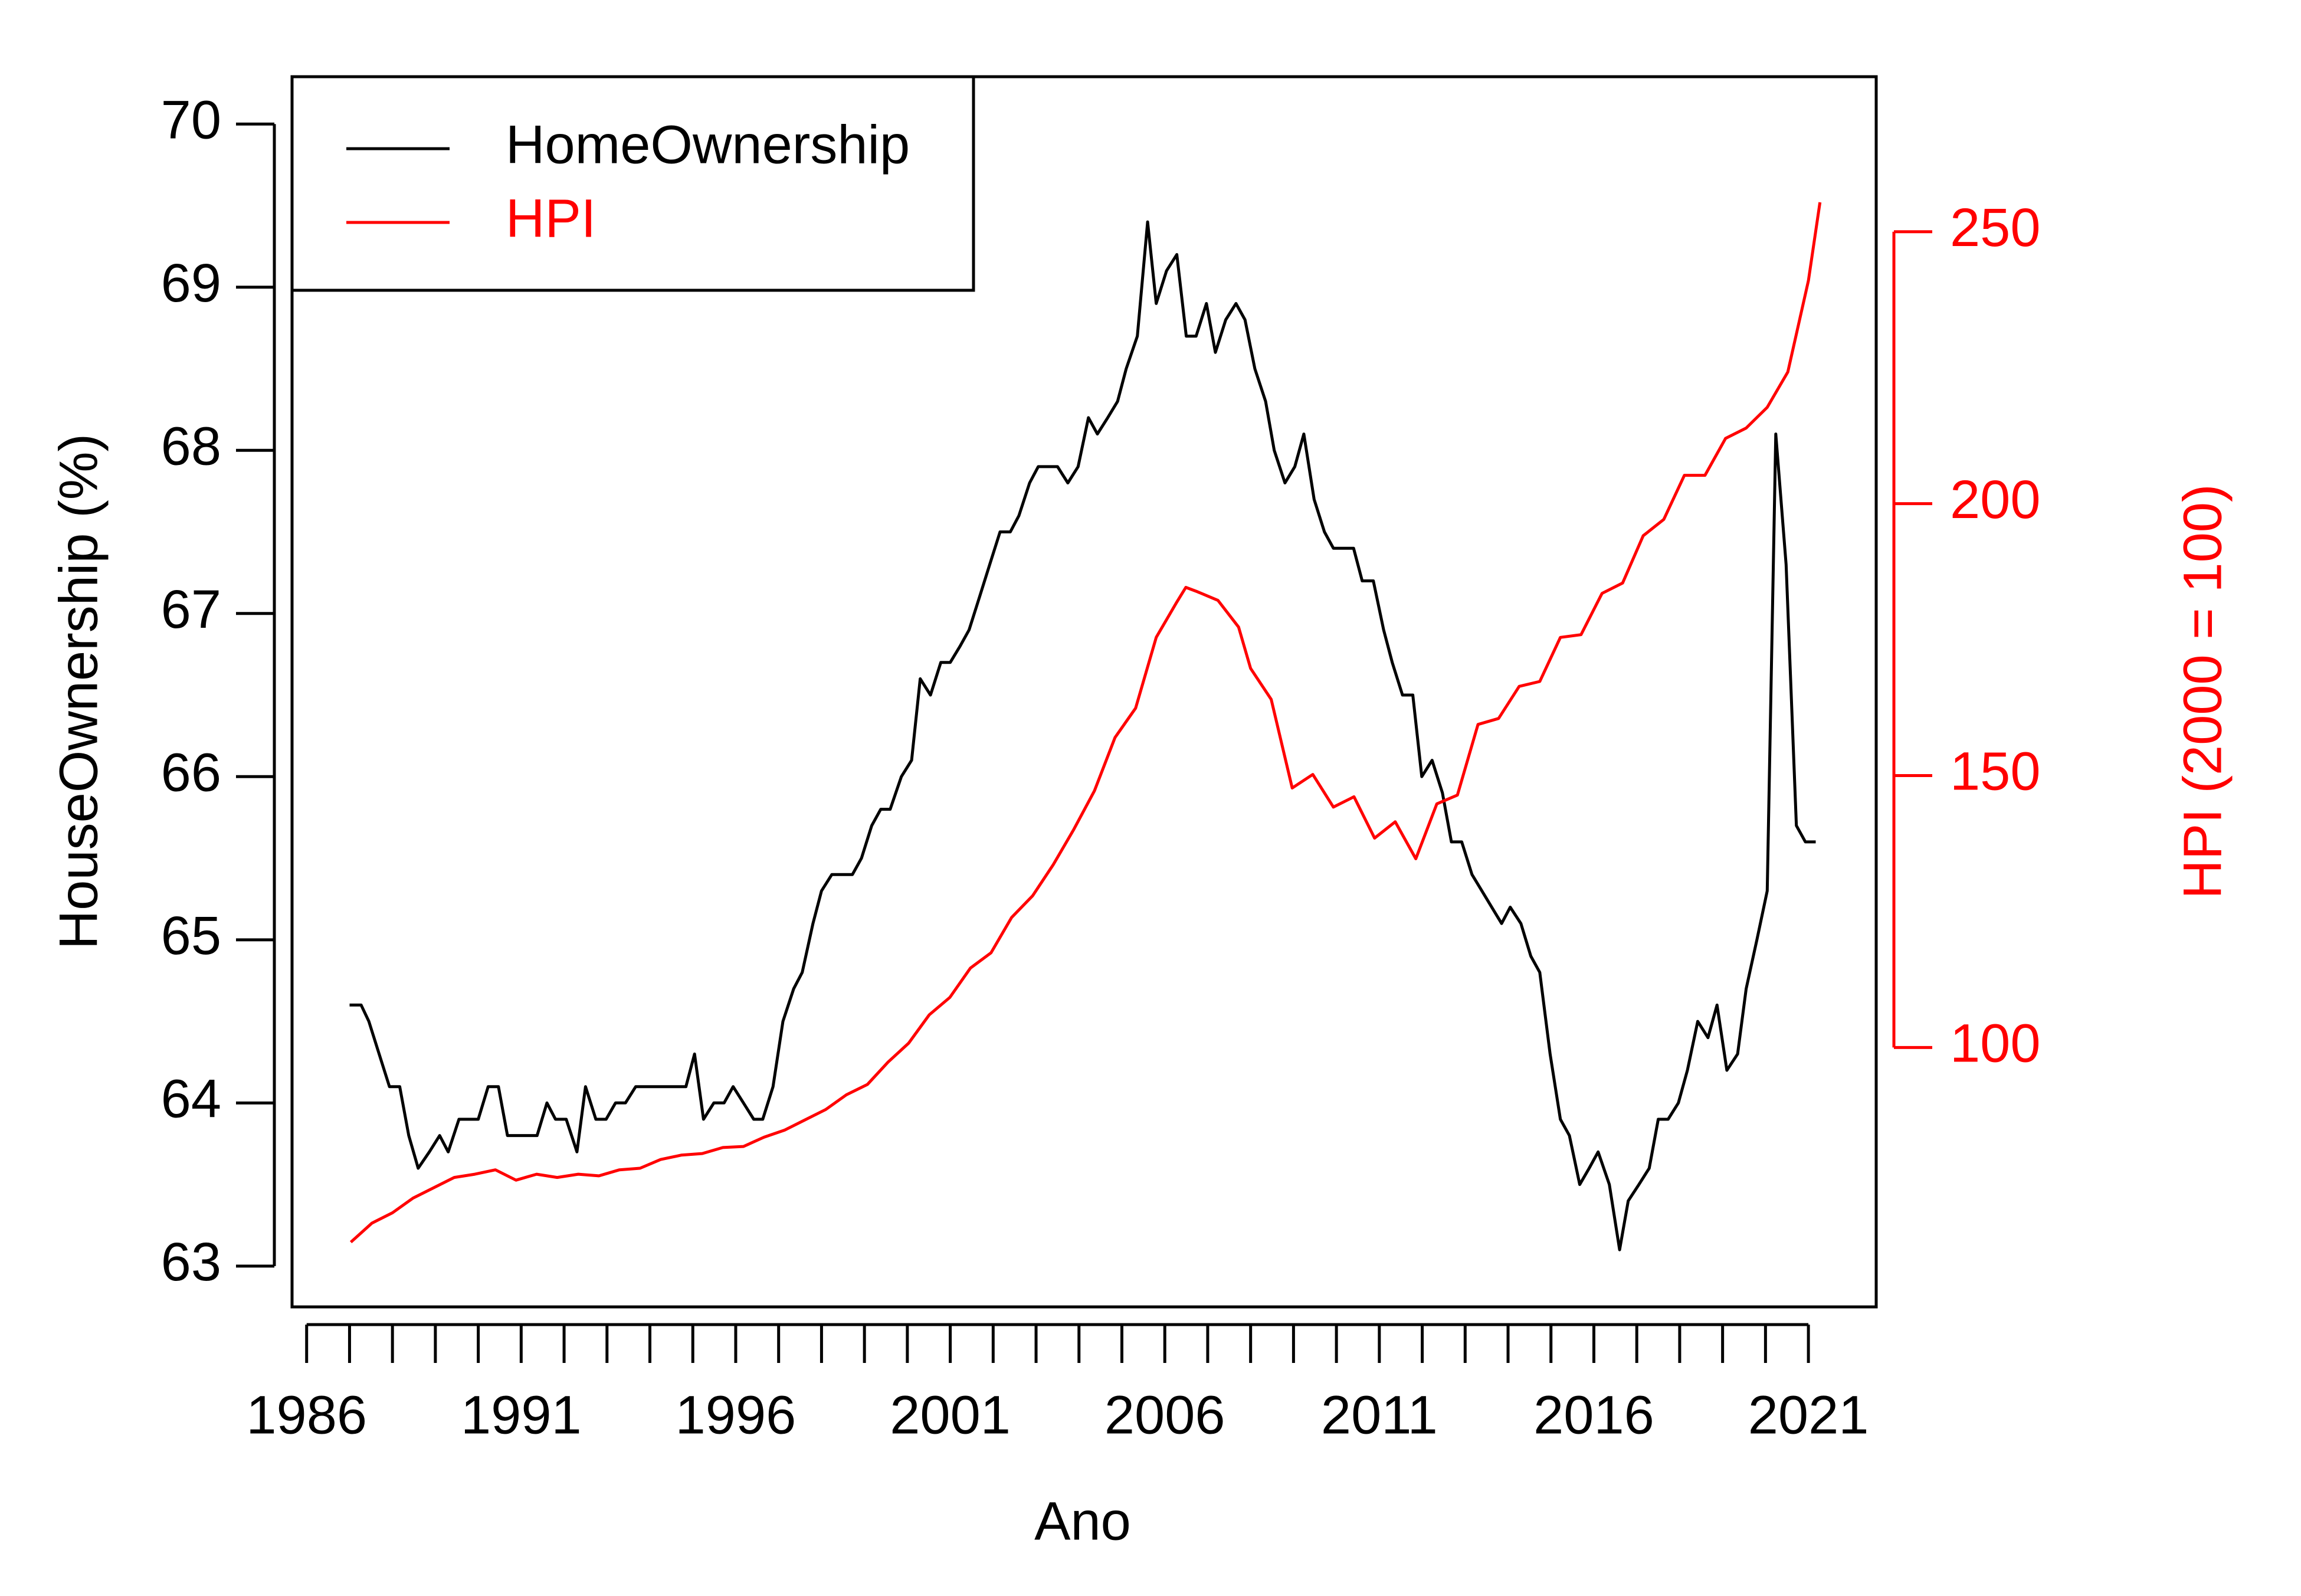 The image size is (2301, 1596). What do you see at coordinates (1995, 500) in the screenshot?
I see `y2-tick-label: 200` at bounding box center [1995, 500].